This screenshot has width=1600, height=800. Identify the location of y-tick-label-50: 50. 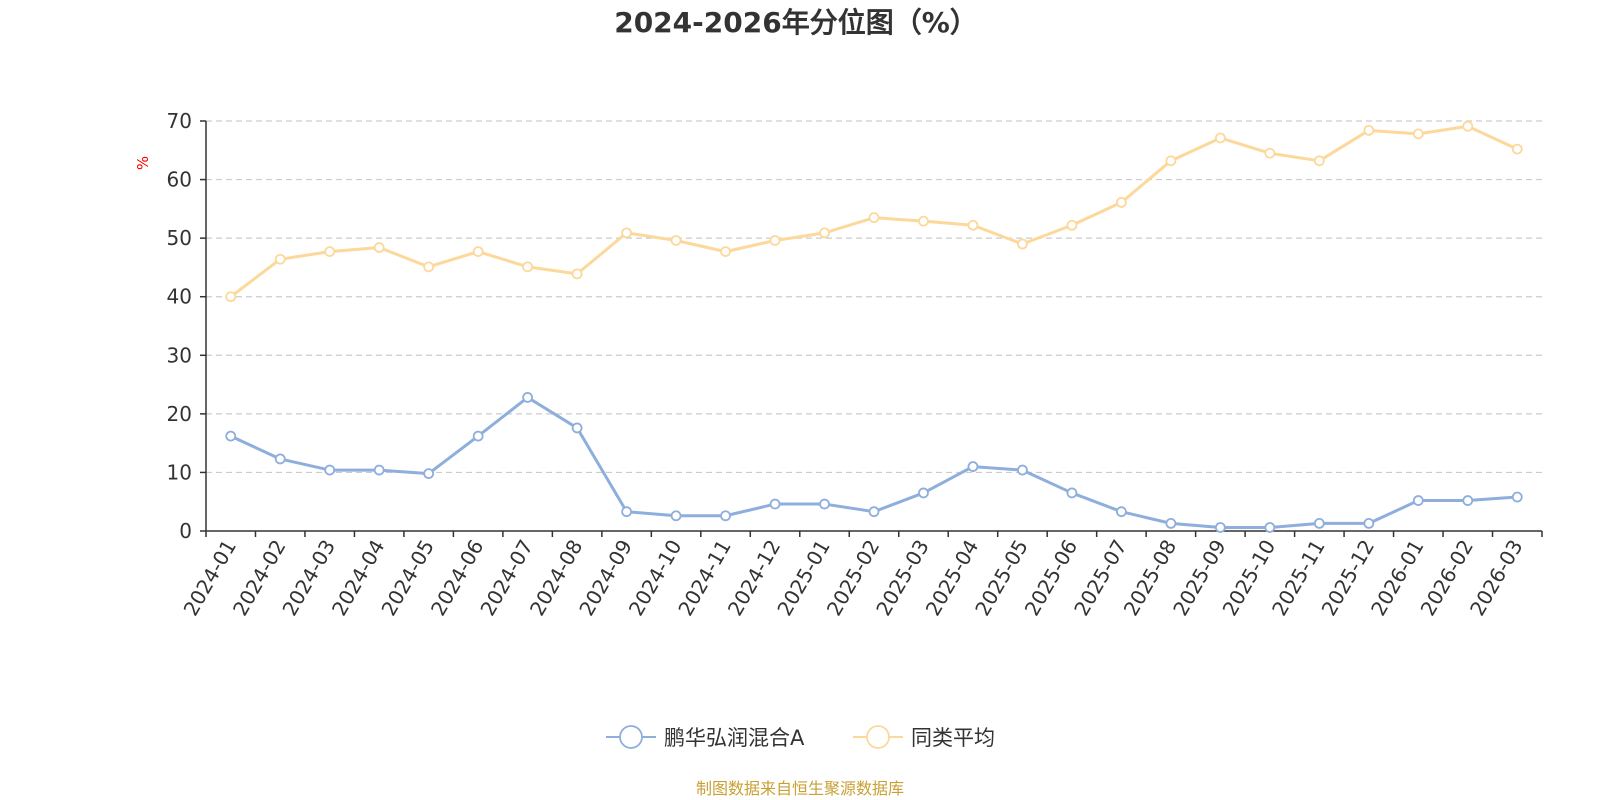
(179, 238).